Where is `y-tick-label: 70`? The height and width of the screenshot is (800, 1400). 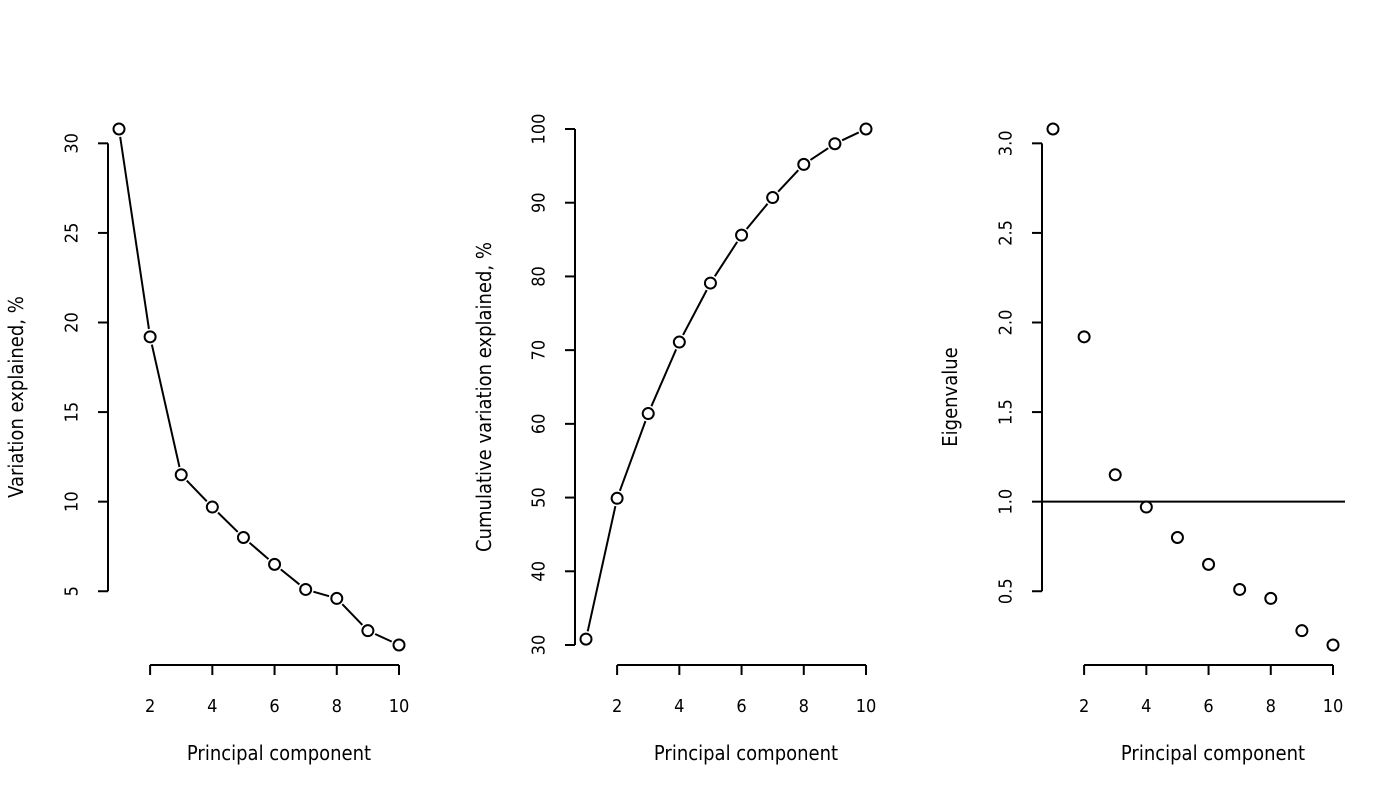
y-tick-label: 70 is located at coordinates (539, 350).